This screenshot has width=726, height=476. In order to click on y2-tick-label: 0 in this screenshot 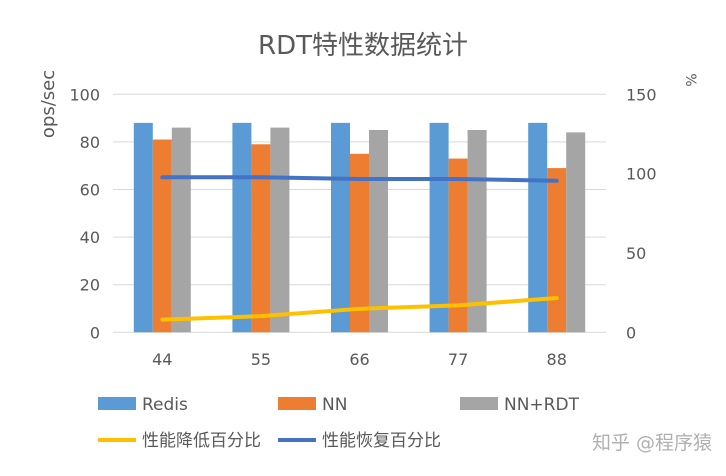, I will do `click(631, 332)`.